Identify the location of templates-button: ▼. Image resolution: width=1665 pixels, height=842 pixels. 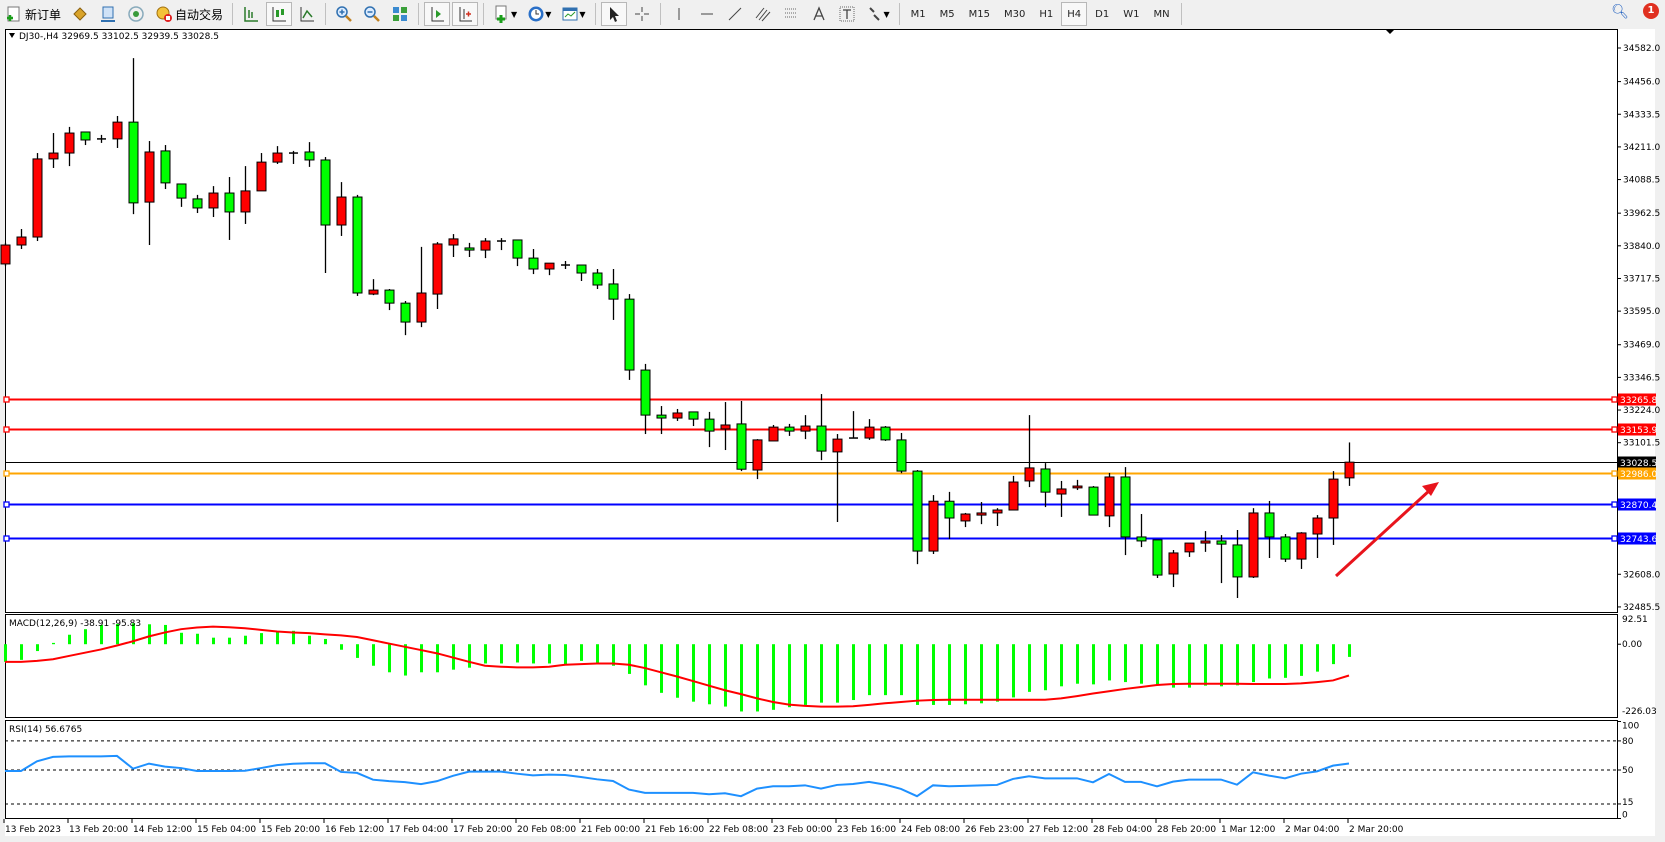
(573, 14).